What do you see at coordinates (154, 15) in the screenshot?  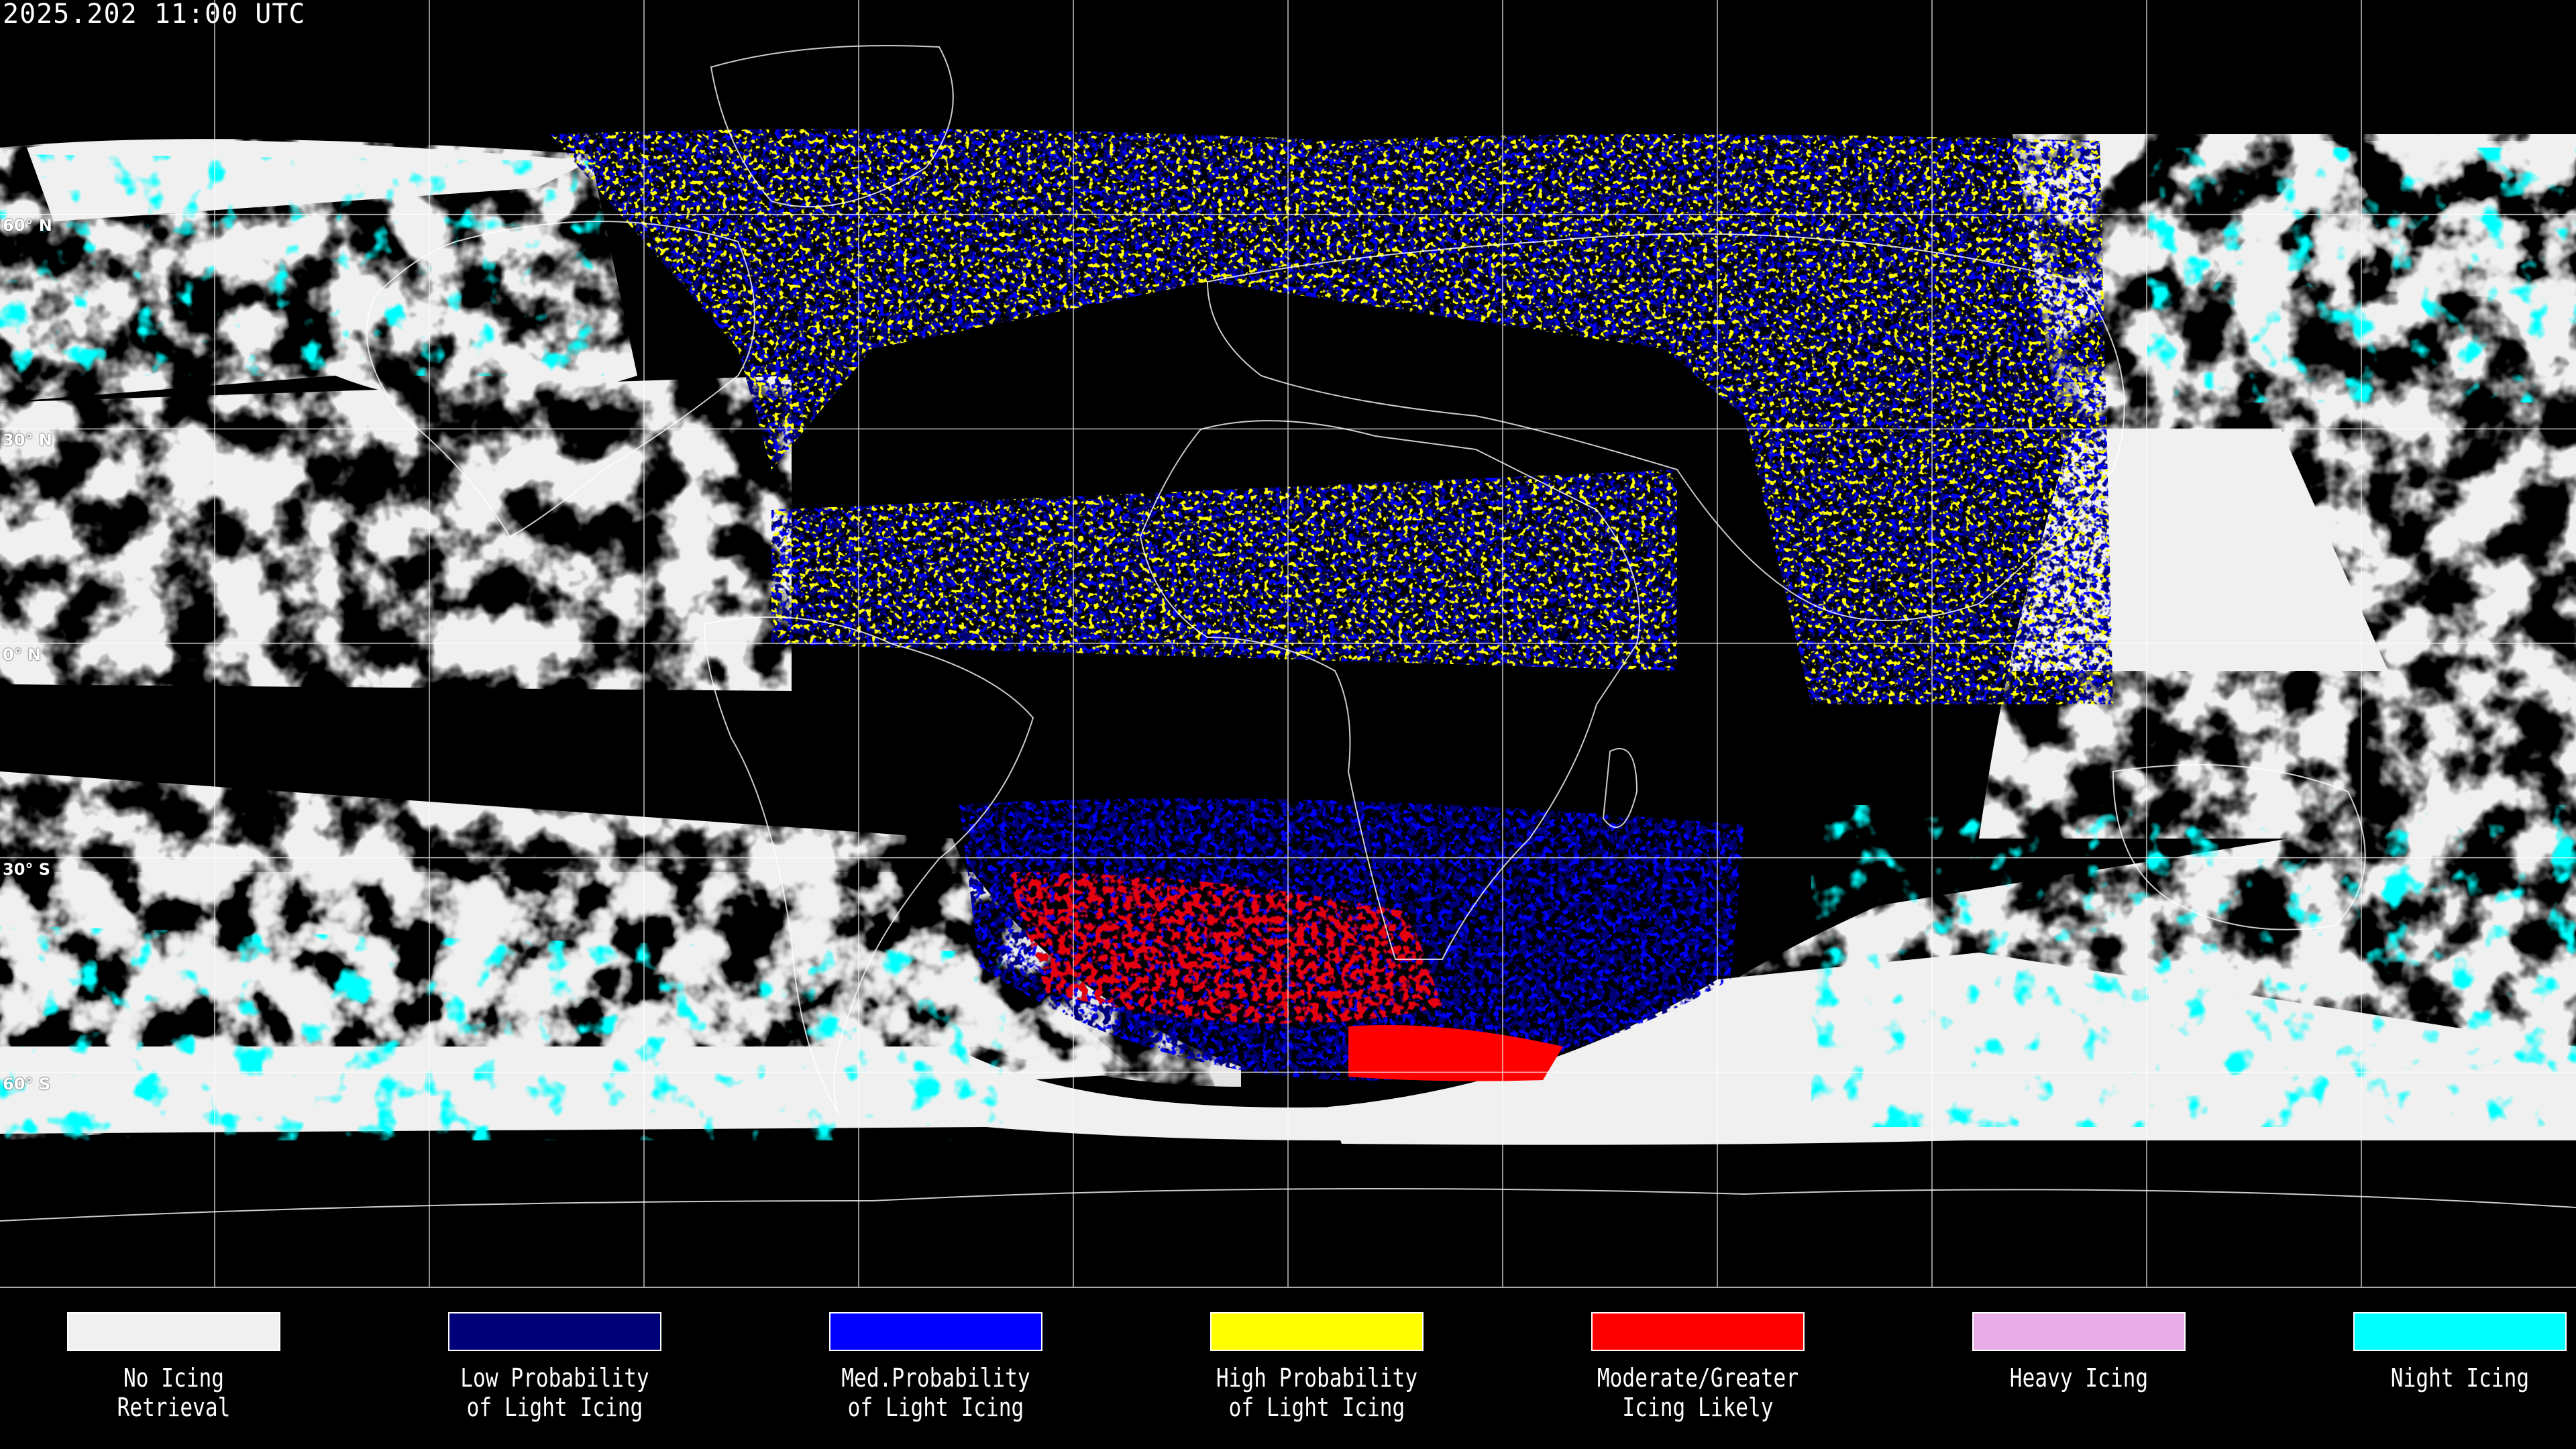 I see `timestamp: 2025.202 11:00 UTC` at bounding box center [154, 15].